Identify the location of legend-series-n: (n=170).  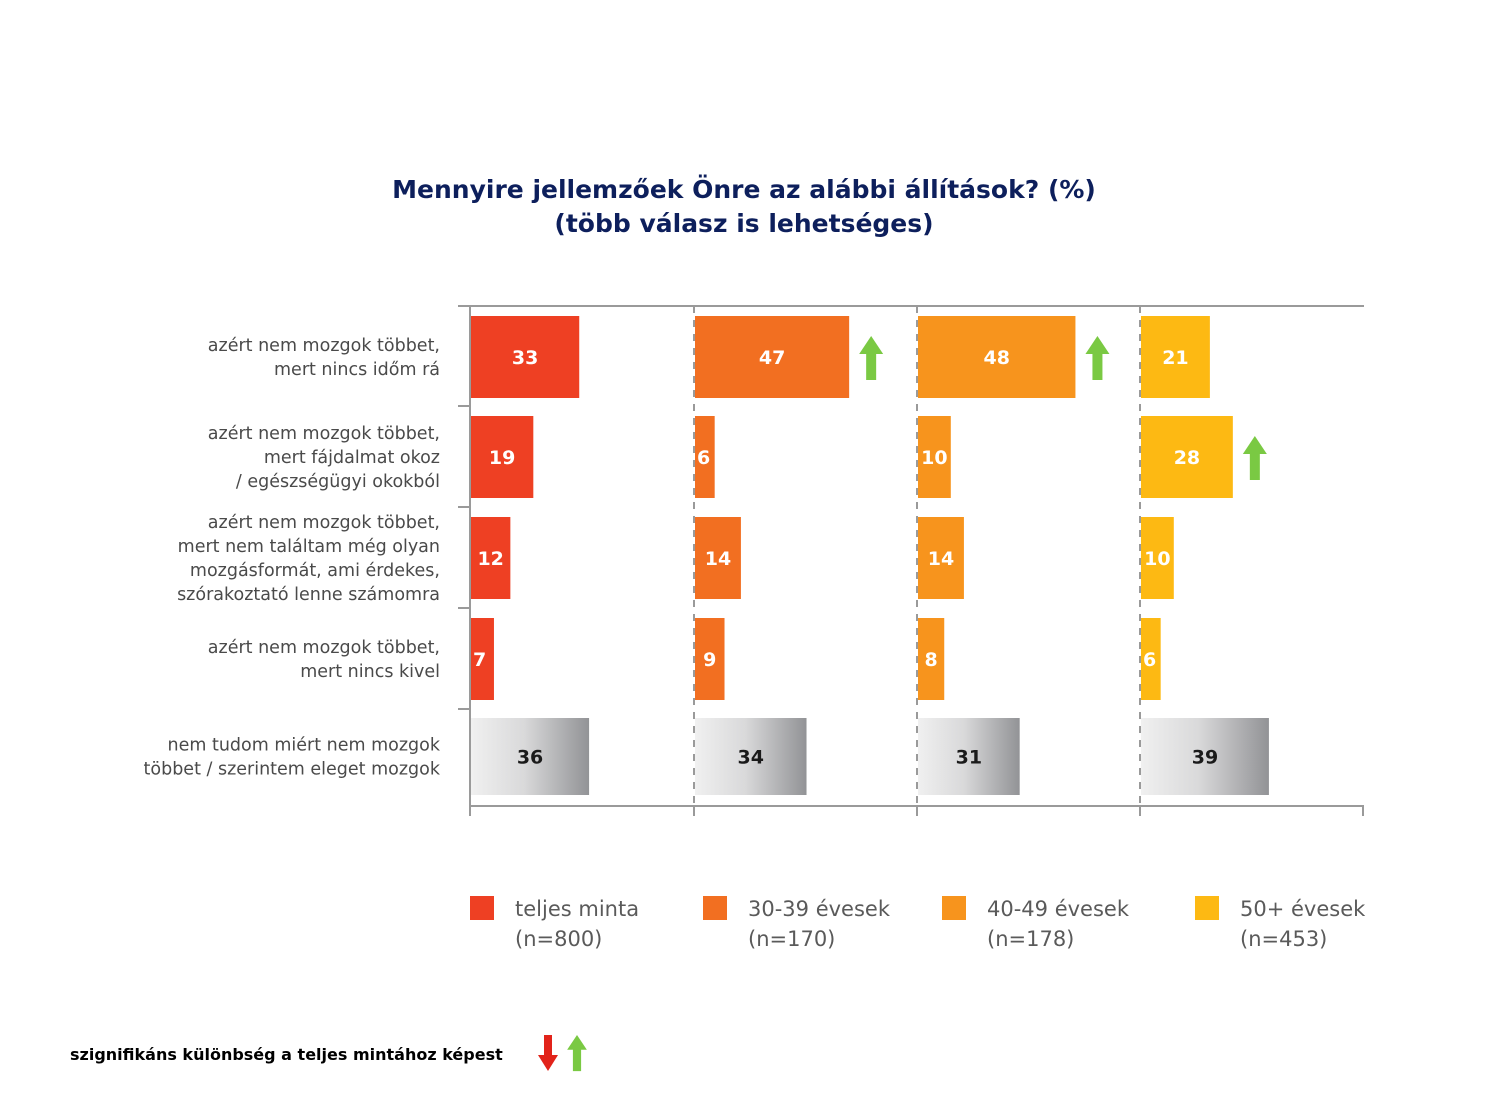
(791, 939).